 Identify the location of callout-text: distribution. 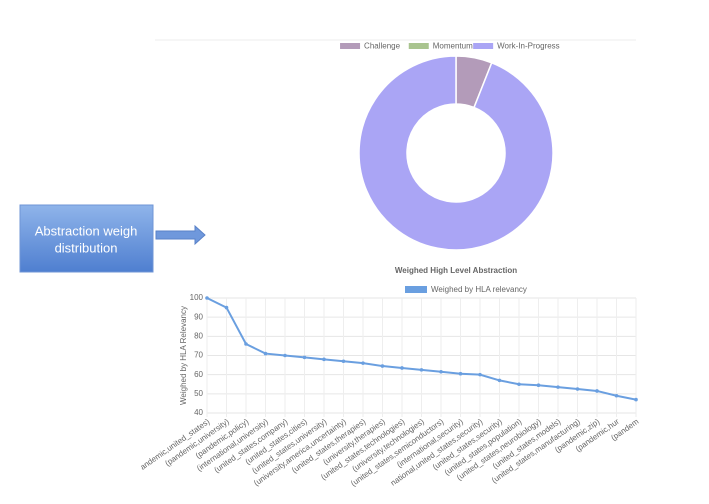
(86, 247).